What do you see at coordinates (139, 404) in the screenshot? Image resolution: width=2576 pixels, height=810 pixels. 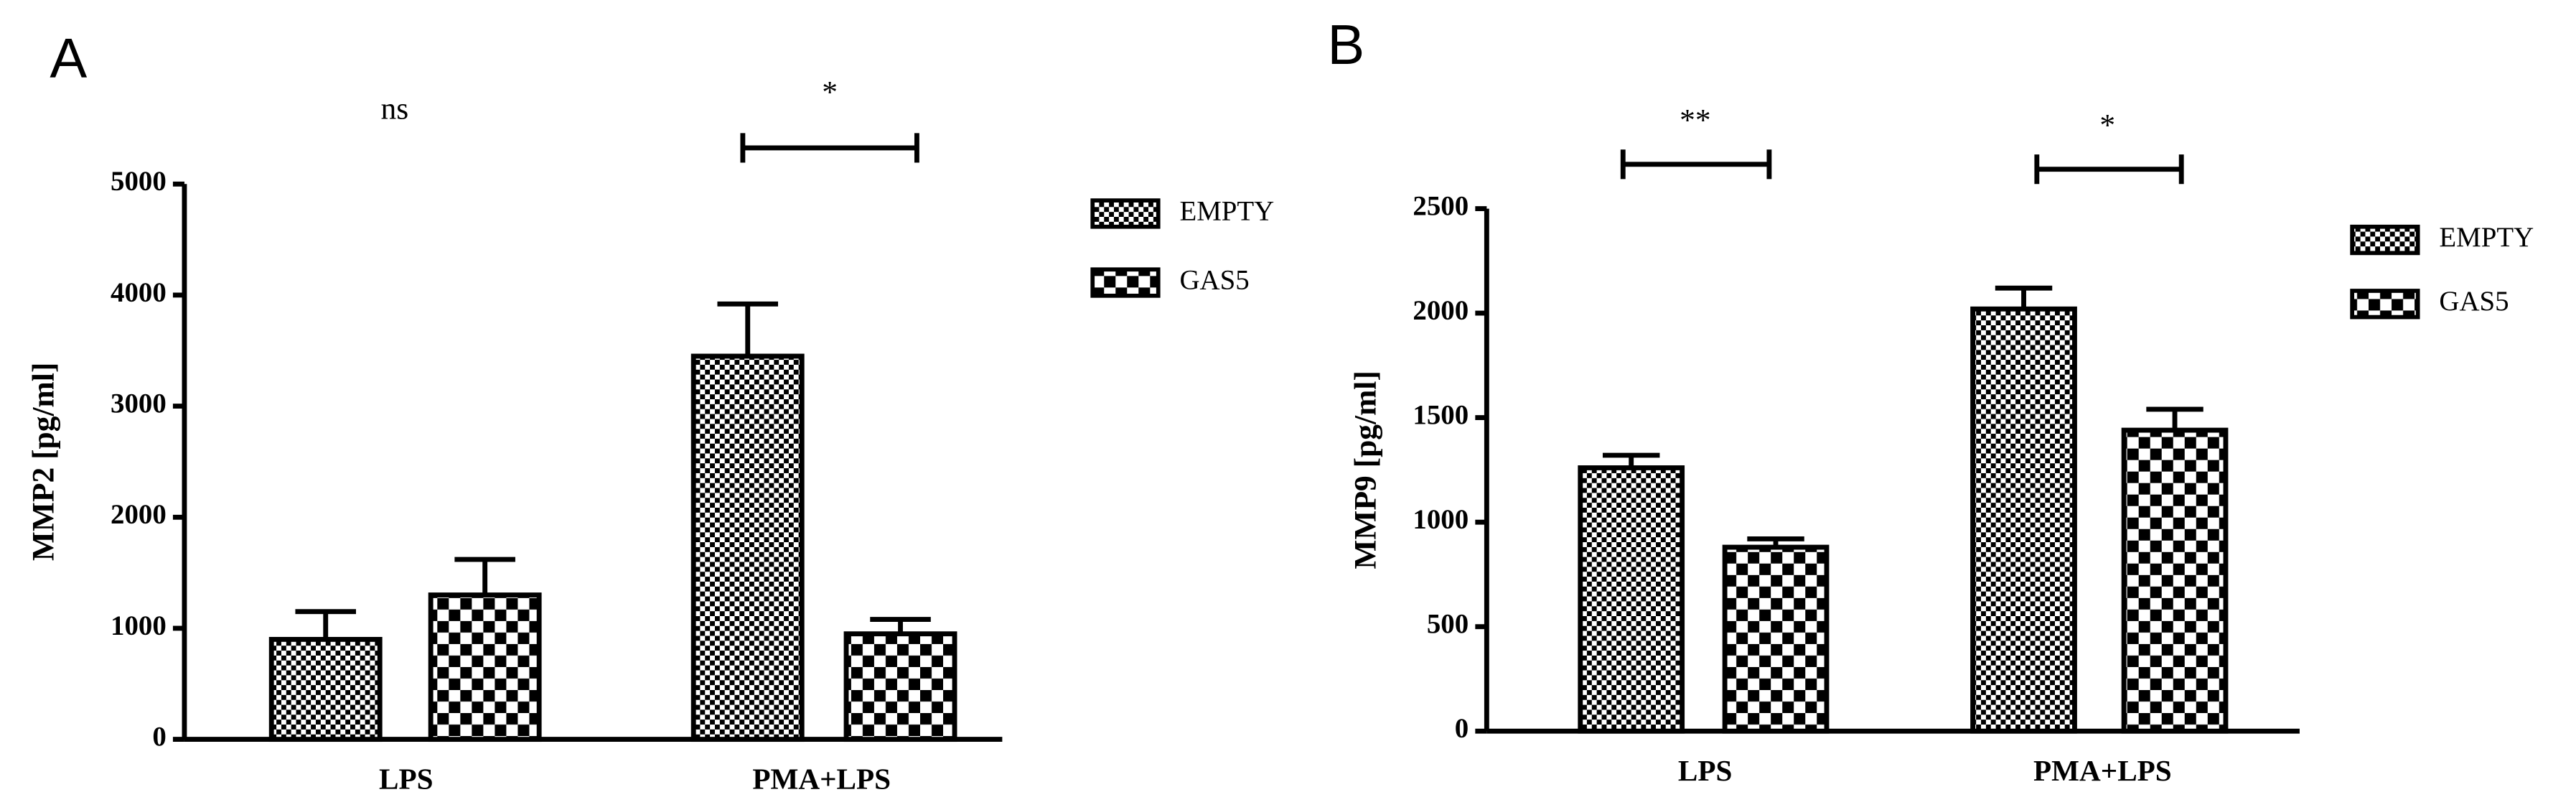 I see `y-tick-label: 3000` at bounding box center [139, 404].